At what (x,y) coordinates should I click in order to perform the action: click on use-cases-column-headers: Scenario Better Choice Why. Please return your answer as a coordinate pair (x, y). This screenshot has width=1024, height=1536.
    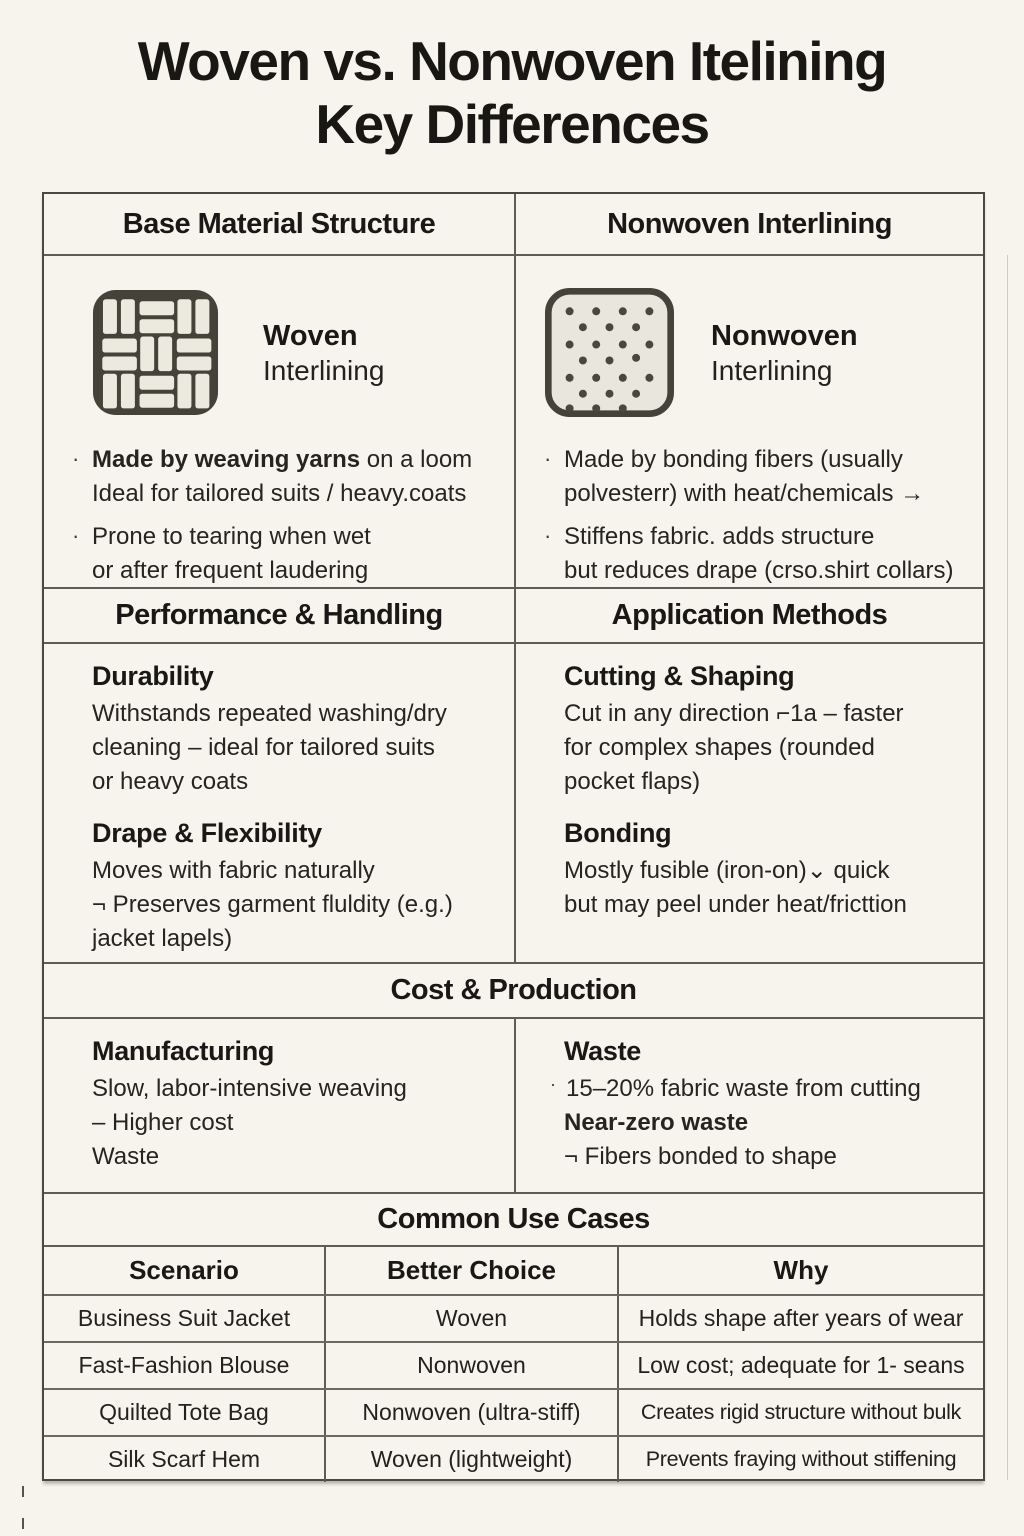
    Looking at the image, I should click on (513, 1269).